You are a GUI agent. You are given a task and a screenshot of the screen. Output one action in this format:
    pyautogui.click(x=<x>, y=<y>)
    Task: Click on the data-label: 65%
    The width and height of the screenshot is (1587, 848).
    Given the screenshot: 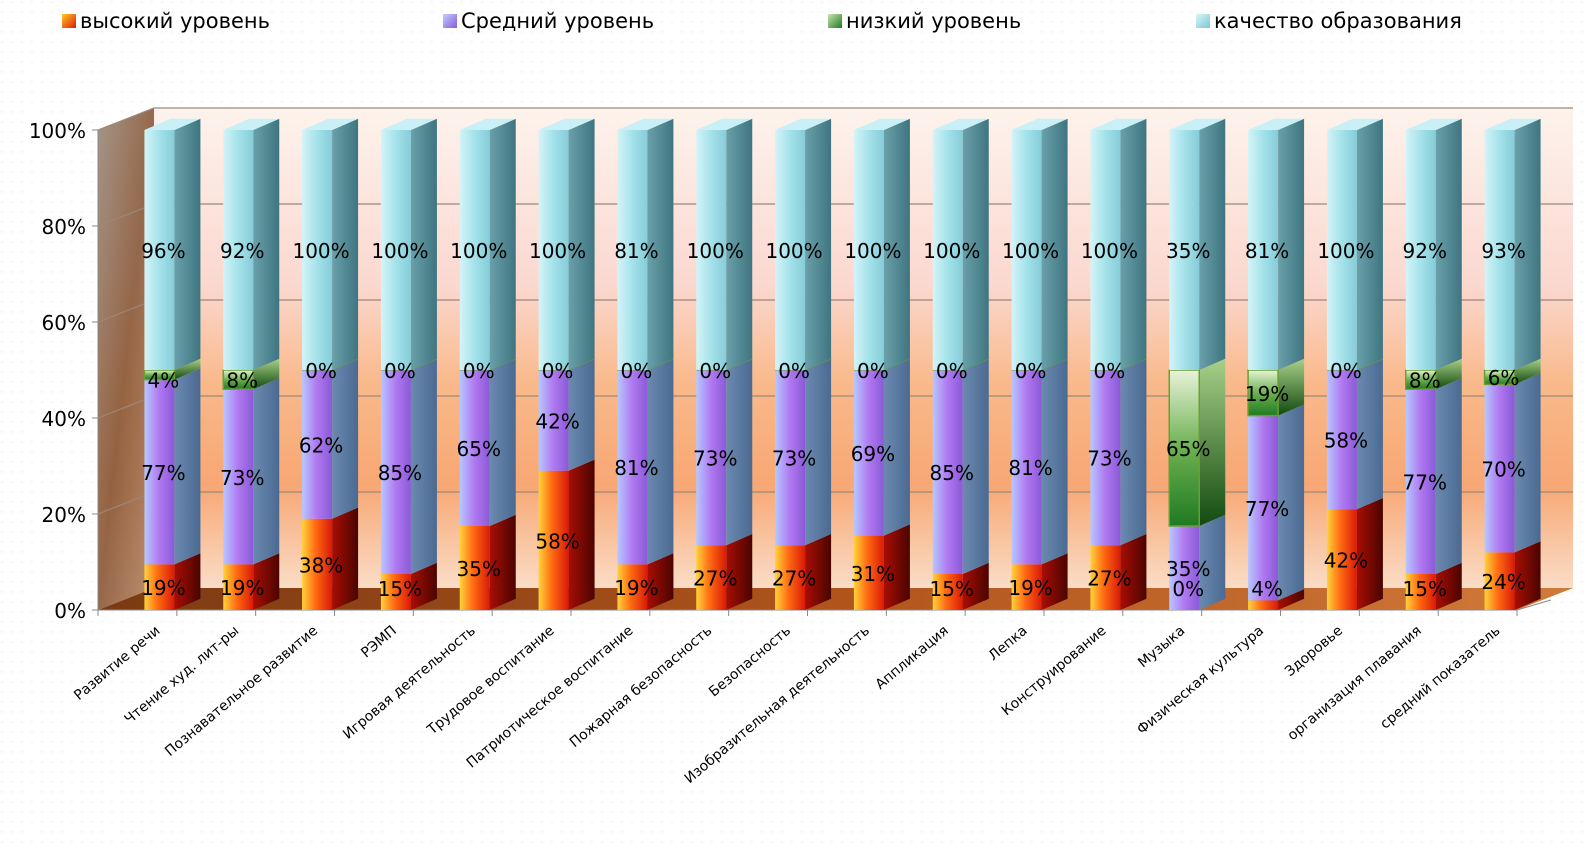 What is the action you would take?
    pyautogui.click(x=1188, y=449)
    